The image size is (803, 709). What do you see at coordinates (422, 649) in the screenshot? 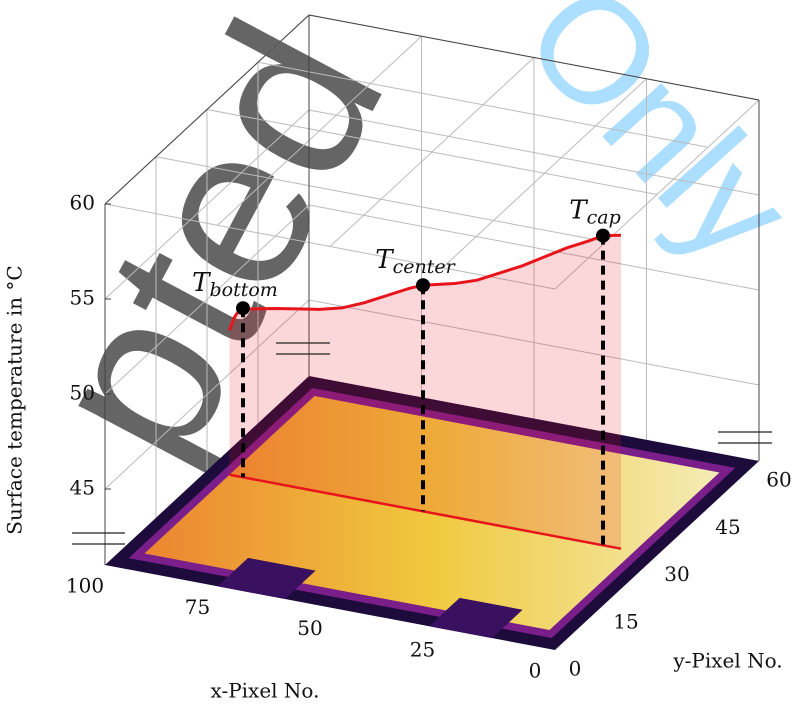
I see `x-tick-label: 25` at bounding box center [422, 649].